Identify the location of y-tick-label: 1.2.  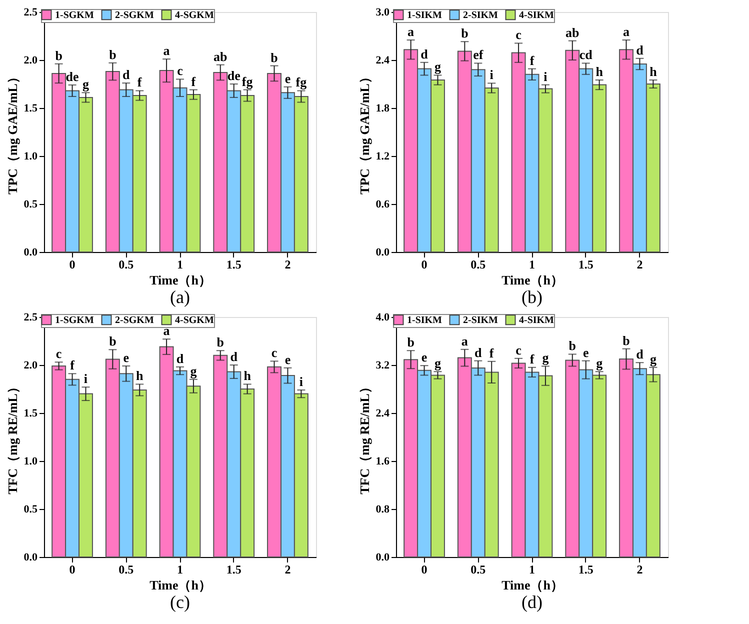
(383, 156).